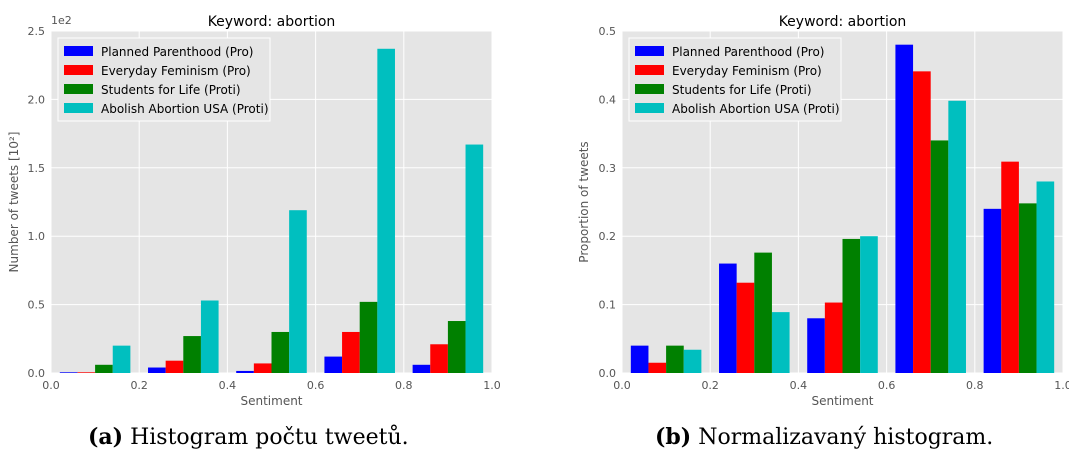  I want to click on chart1-legend-label: Students for Life (Proti), so click(171, 90).